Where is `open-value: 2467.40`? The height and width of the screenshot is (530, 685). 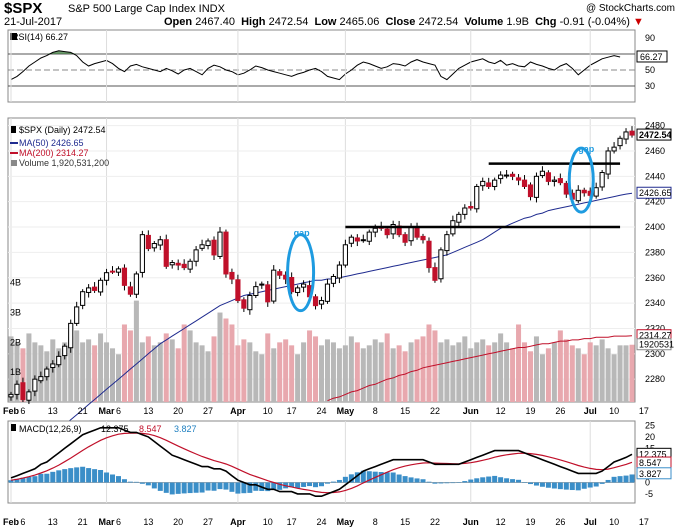
open-value: 2467.40 is located at coordinates (215, 22).